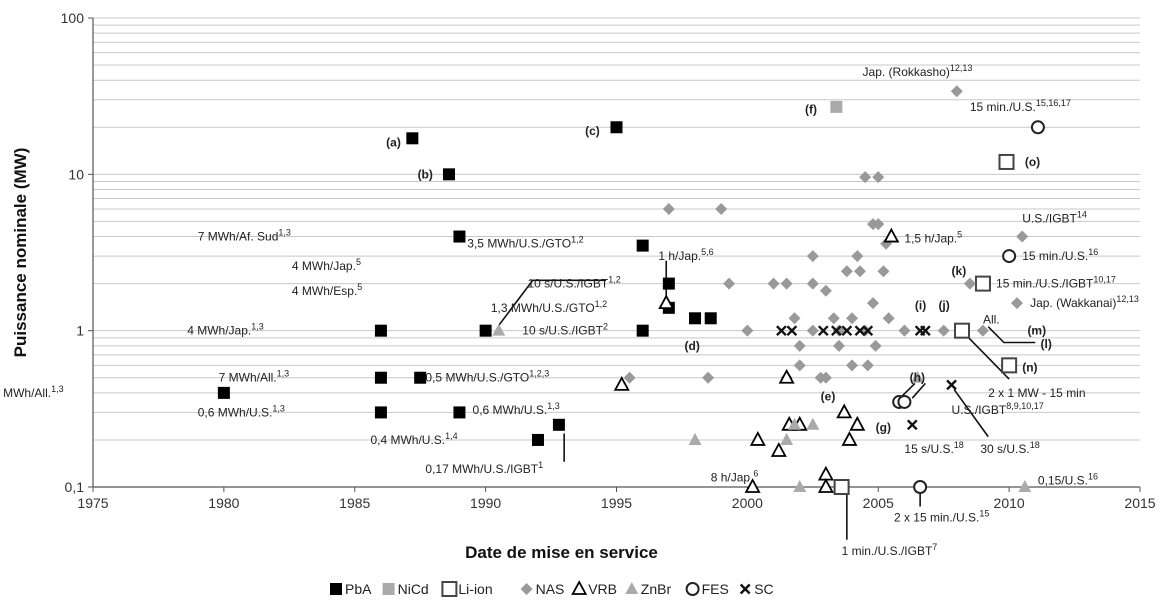 This screenshot has width=1165, height=610. I want to click on series-znbr, so click(762, 407).